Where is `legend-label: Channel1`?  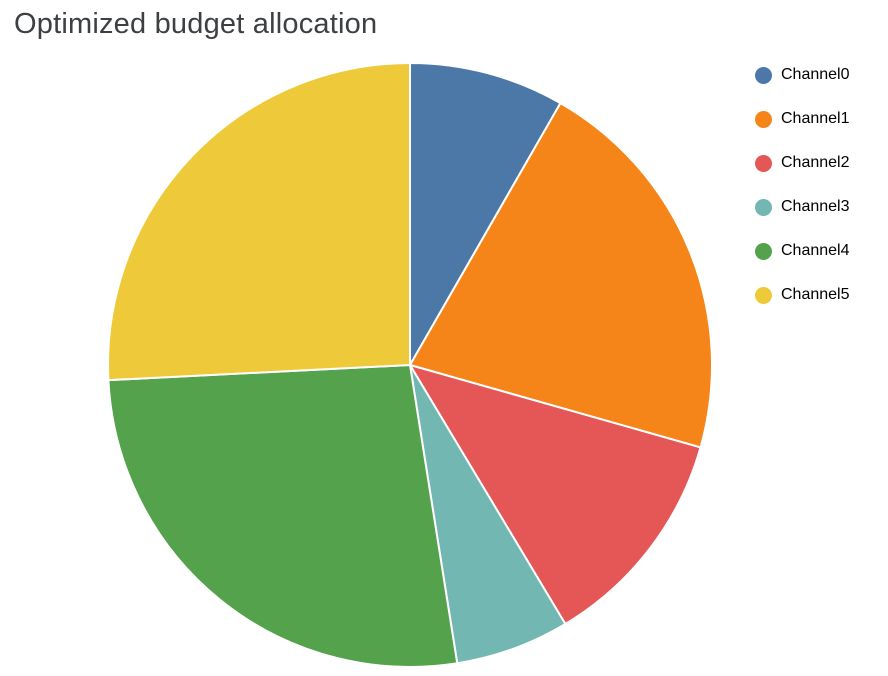
legend-label: Channel1 is located at coordinates (815, 118).